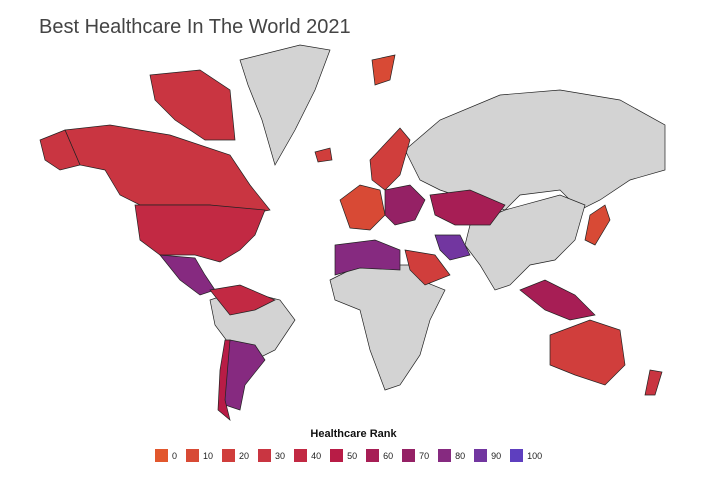  I want to click on legend-label: 10, so click(208, 455).